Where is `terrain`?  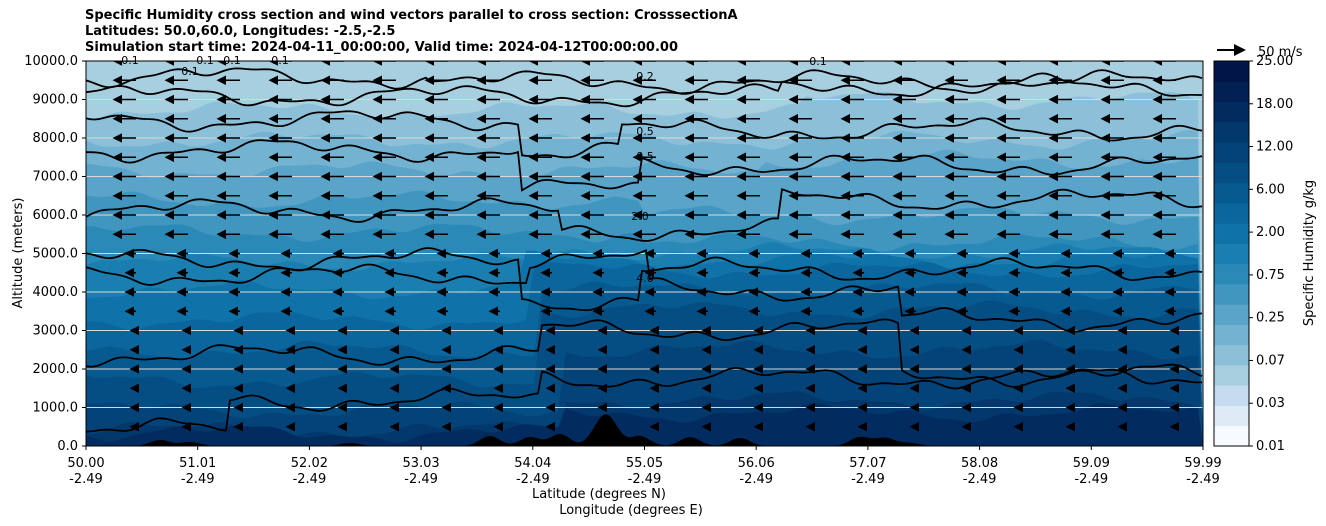
terrain is located at coordinates (644, 430).